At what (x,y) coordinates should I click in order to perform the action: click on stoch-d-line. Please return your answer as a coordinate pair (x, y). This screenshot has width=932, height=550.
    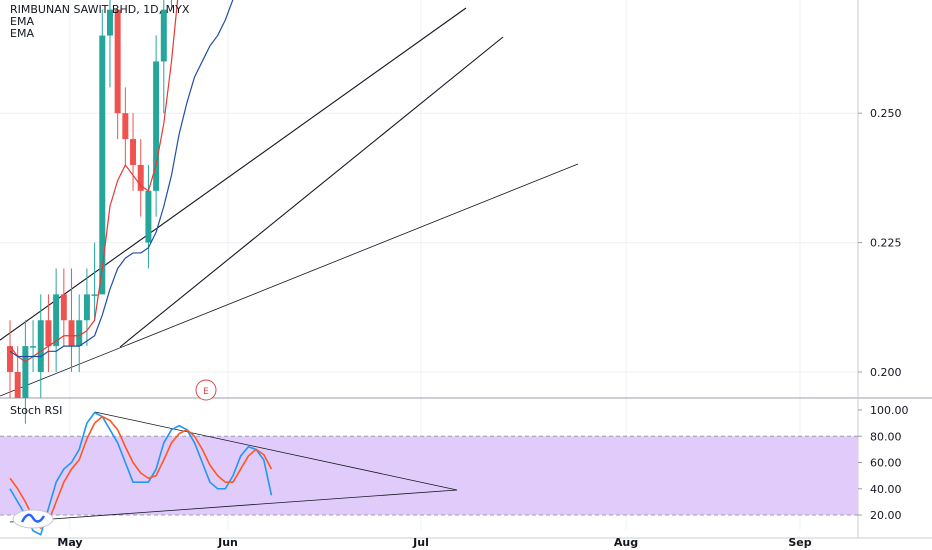
    Looking at the image, I should click on (141, 472).